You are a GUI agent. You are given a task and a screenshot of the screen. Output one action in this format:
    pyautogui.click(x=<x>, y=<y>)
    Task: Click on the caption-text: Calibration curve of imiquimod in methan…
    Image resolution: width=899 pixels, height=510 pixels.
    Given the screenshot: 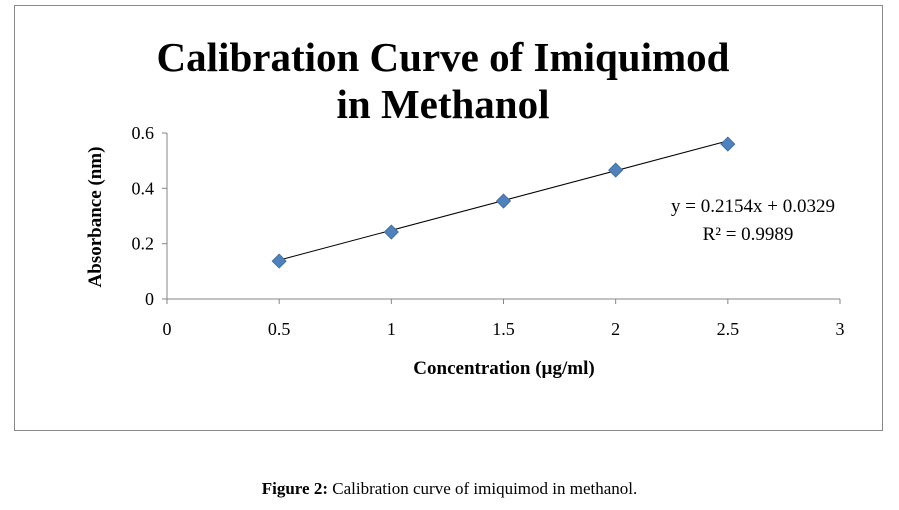 What is the action you would take?
    pyautogui.click(x=483, y=488)
    